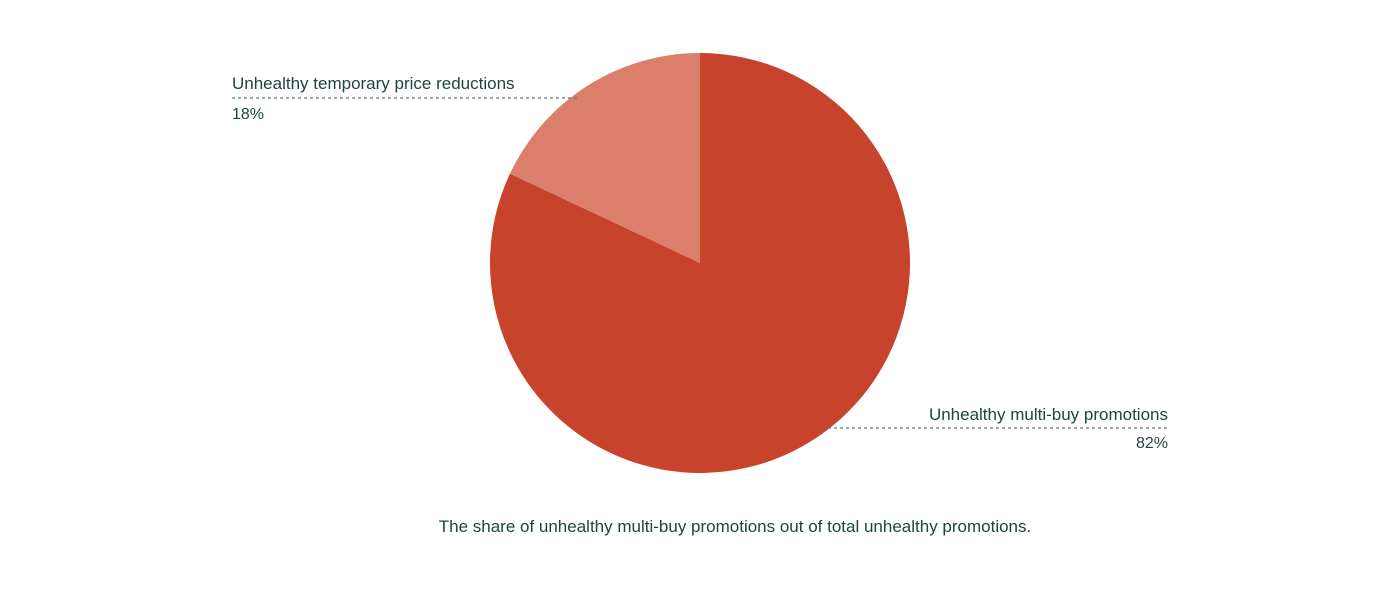  I want to click on slice-value-multi-buy-promotions: 82%, so click(1152, 443).